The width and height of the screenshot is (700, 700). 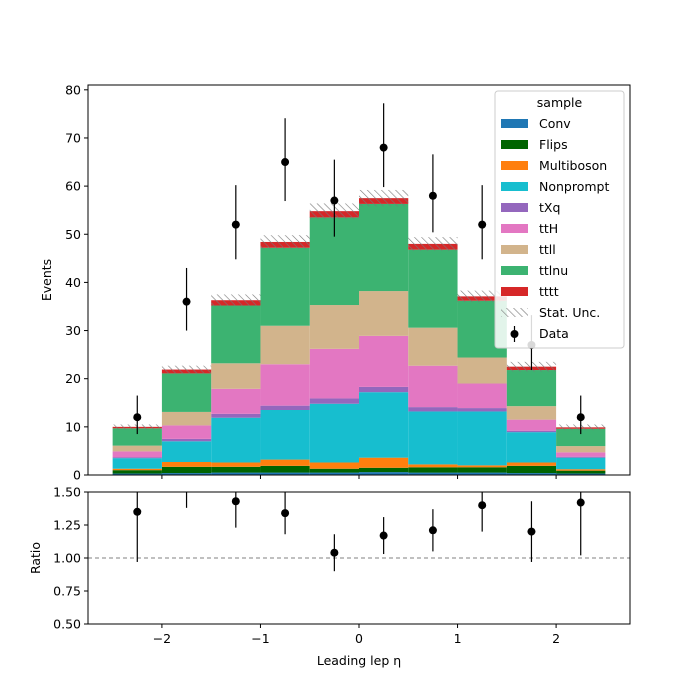 I want to click on legend-title: sample, so click(x=560, y=102).